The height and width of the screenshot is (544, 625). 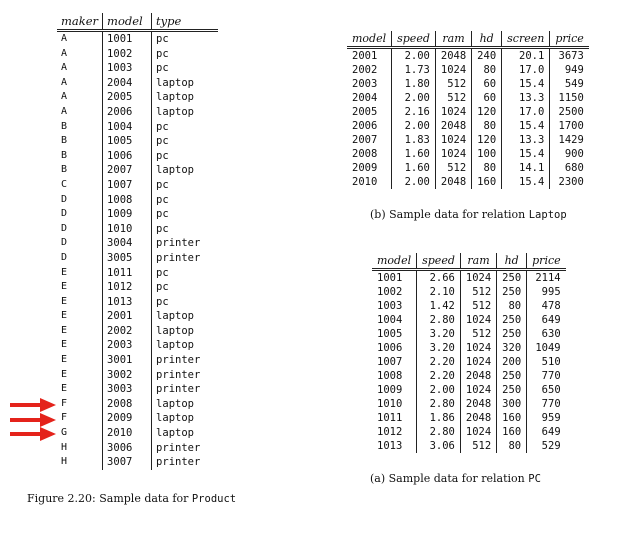 I want to click on cell-model: 1009, so click(x=127, y=214).